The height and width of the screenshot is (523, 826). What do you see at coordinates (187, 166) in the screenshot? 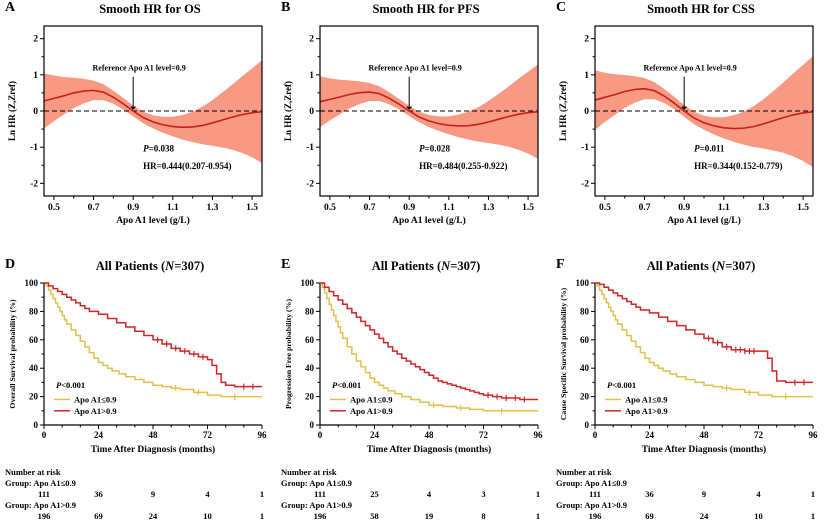
I see `svg-text: HR=0.444(0.207-0.954)` at bounding box center [187, 166].